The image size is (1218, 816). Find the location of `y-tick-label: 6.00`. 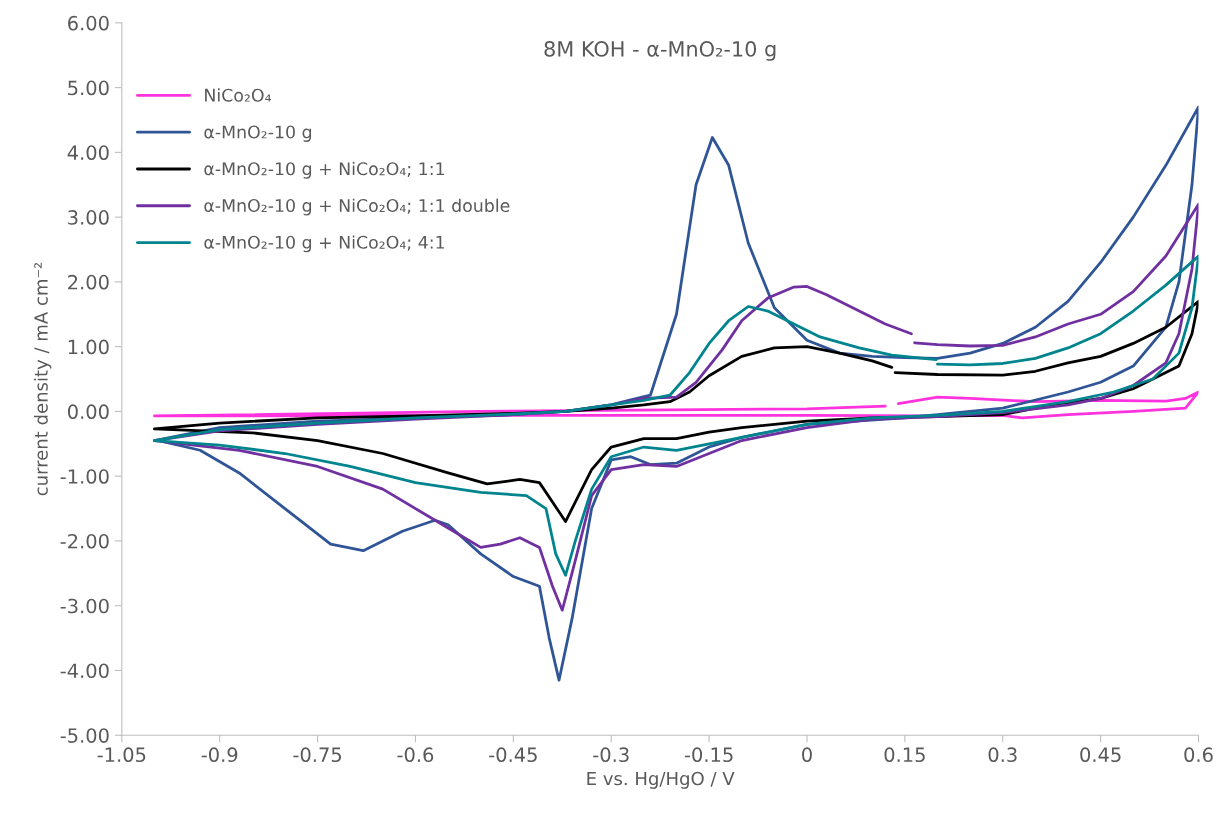

y-tick-label: 6.00 is located at coordinates (88, 23).